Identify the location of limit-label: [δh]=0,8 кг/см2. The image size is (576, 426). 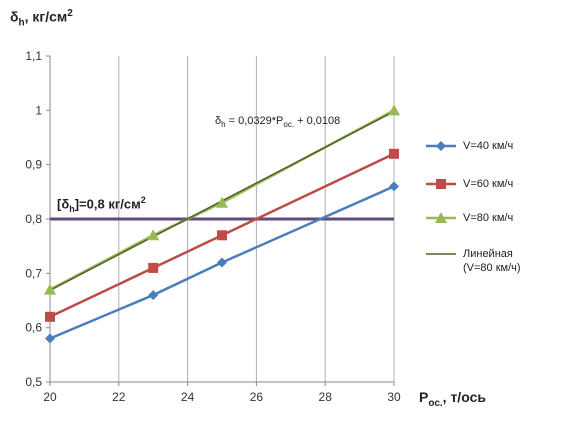
(101, 204).